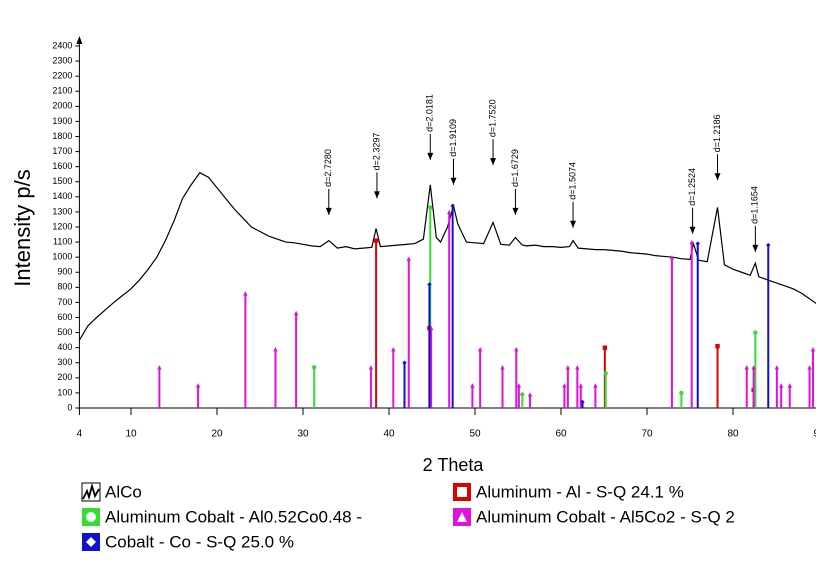  Describe the element at coordinates (303, 434) in the screenshot. I see `x-tick-label: 30` at that location.